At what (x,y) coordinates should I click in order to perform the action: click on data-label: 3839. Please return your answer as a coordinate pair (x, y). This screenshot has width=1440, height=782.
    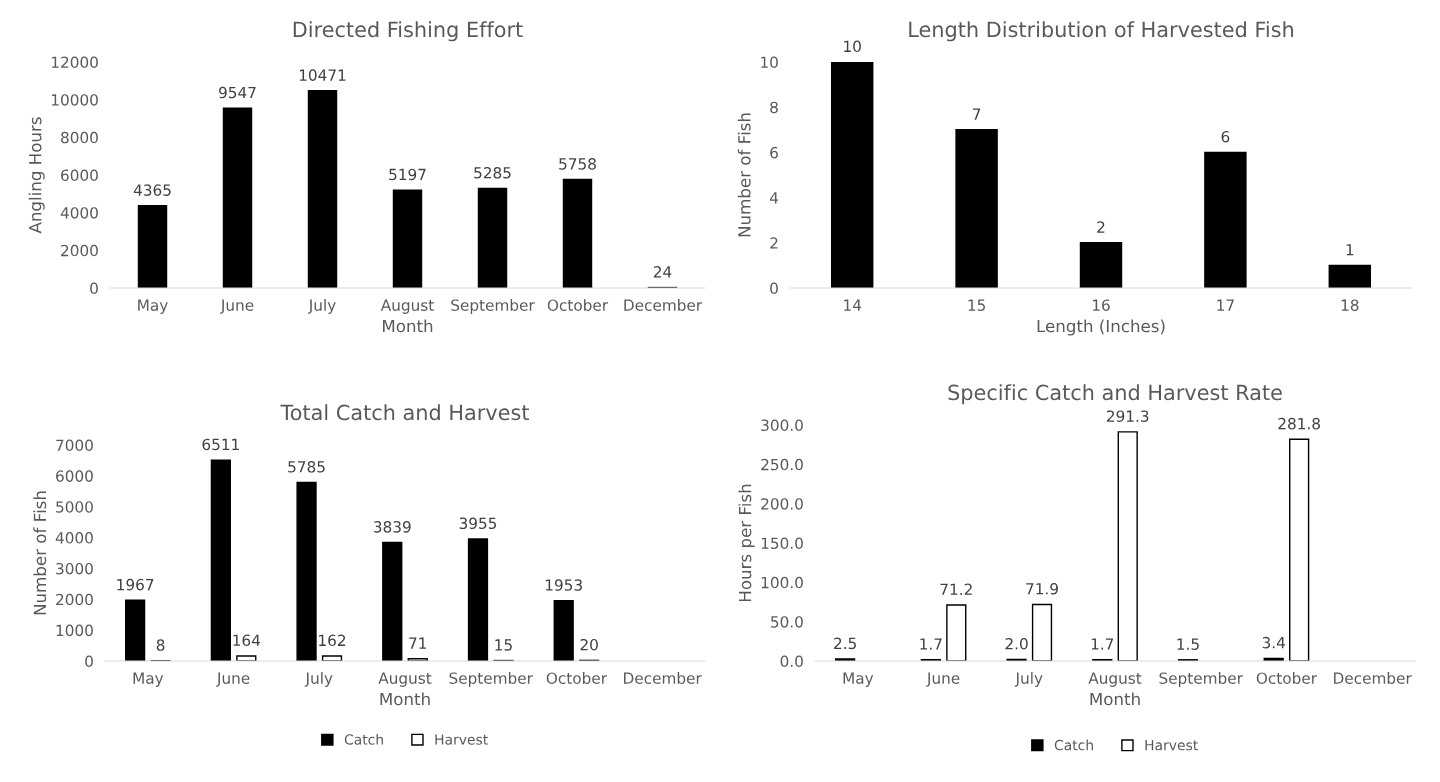
    Looking at the image, I should click on (392, 527).